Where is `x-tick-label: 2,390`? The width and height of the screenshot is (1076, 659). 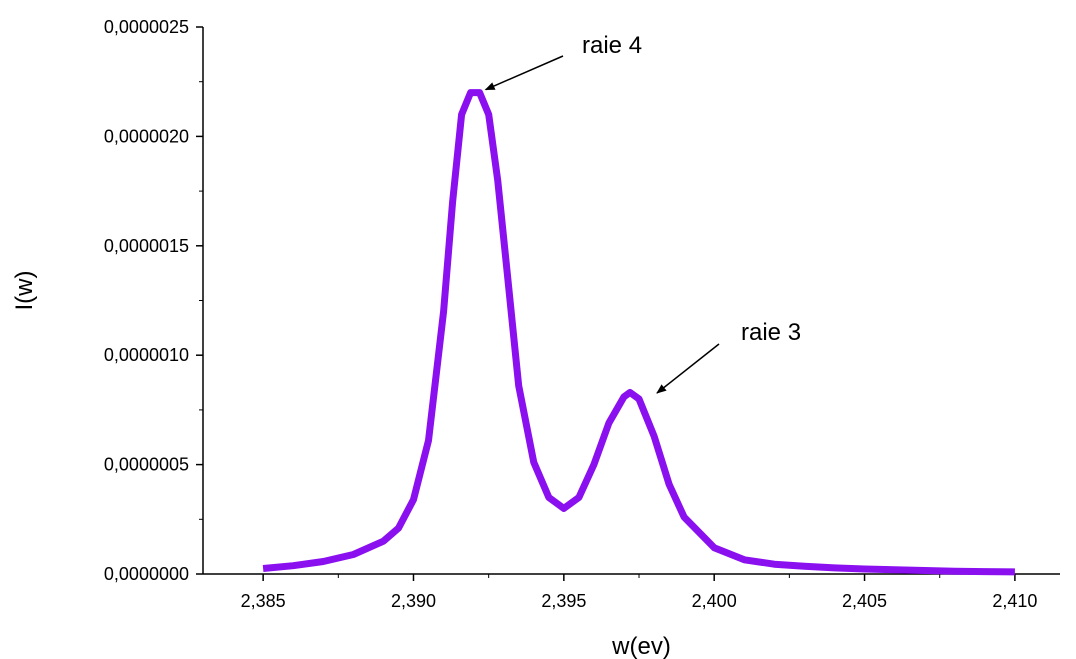 x-tick-label: 2,390 is located at coordinates (413, 601).